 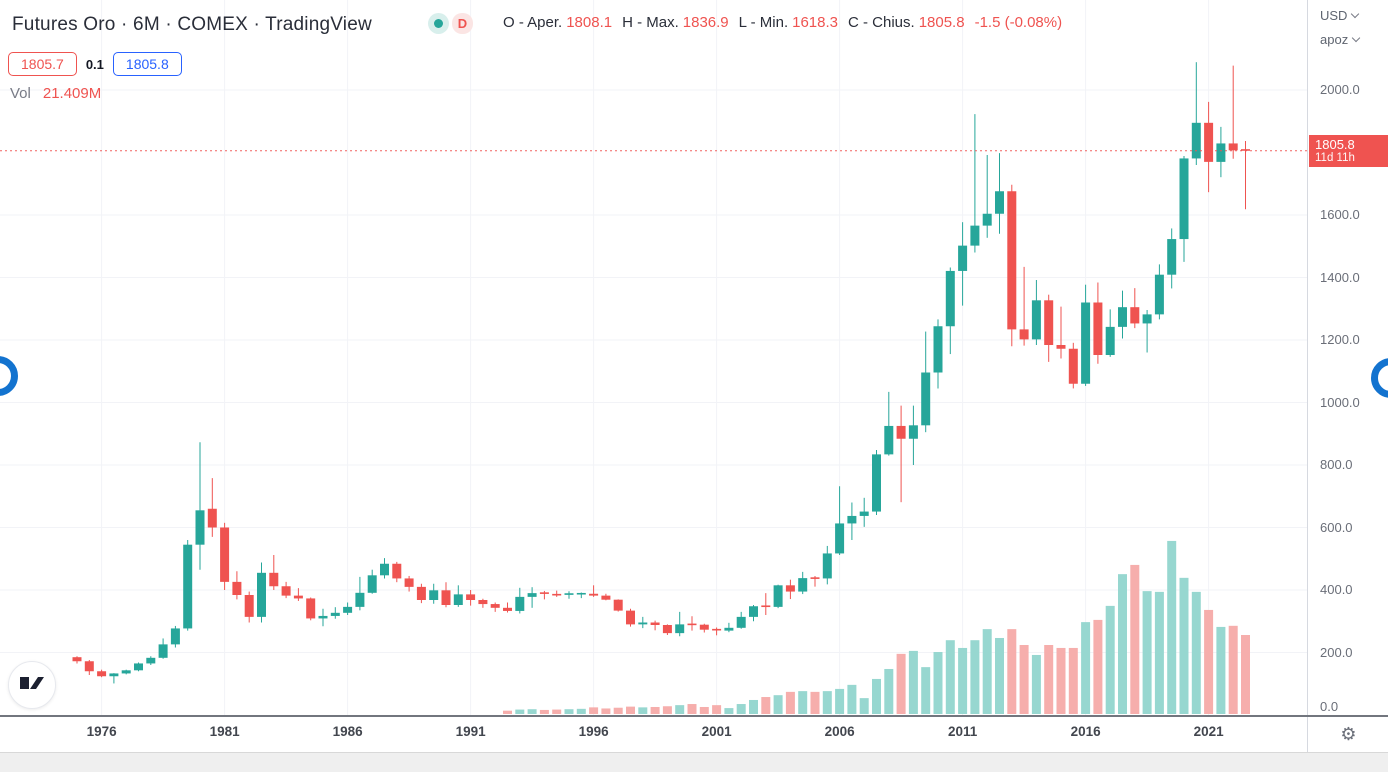 I want to click on ohlc-item: C - Chius. 1805.8, so click(x=906, y=22).